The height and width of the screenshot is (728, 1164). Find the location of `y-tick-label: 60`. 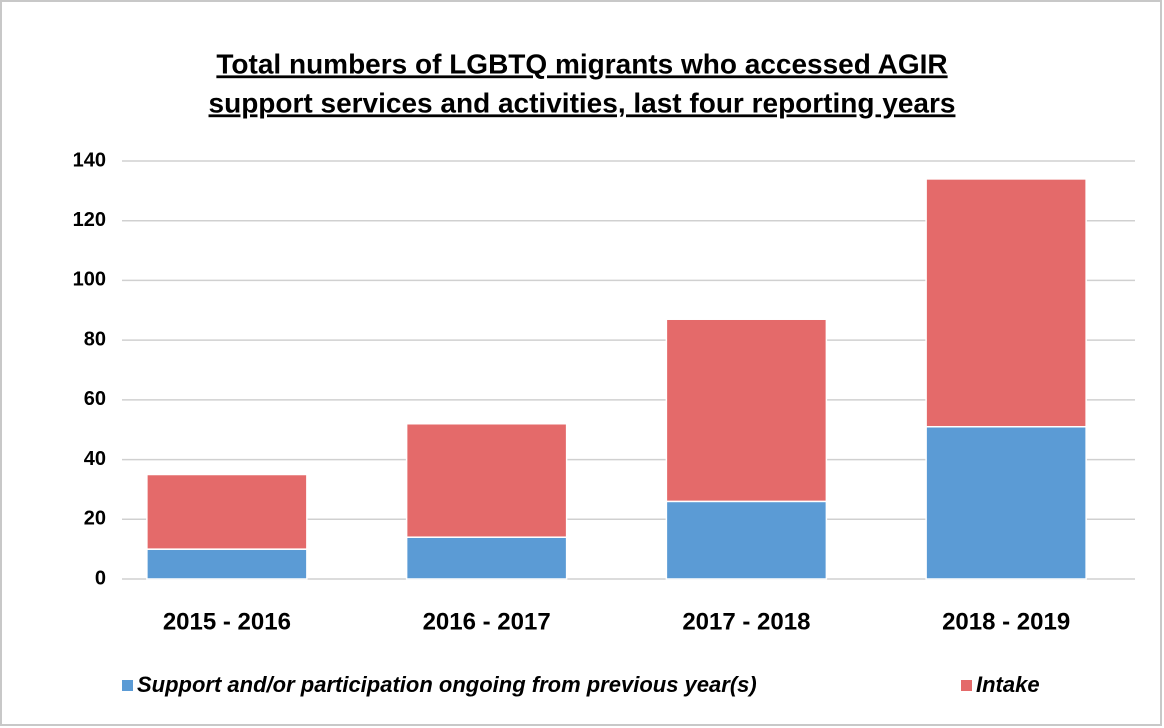

y-tick-label: 60 is located at coordinates (95, 399).